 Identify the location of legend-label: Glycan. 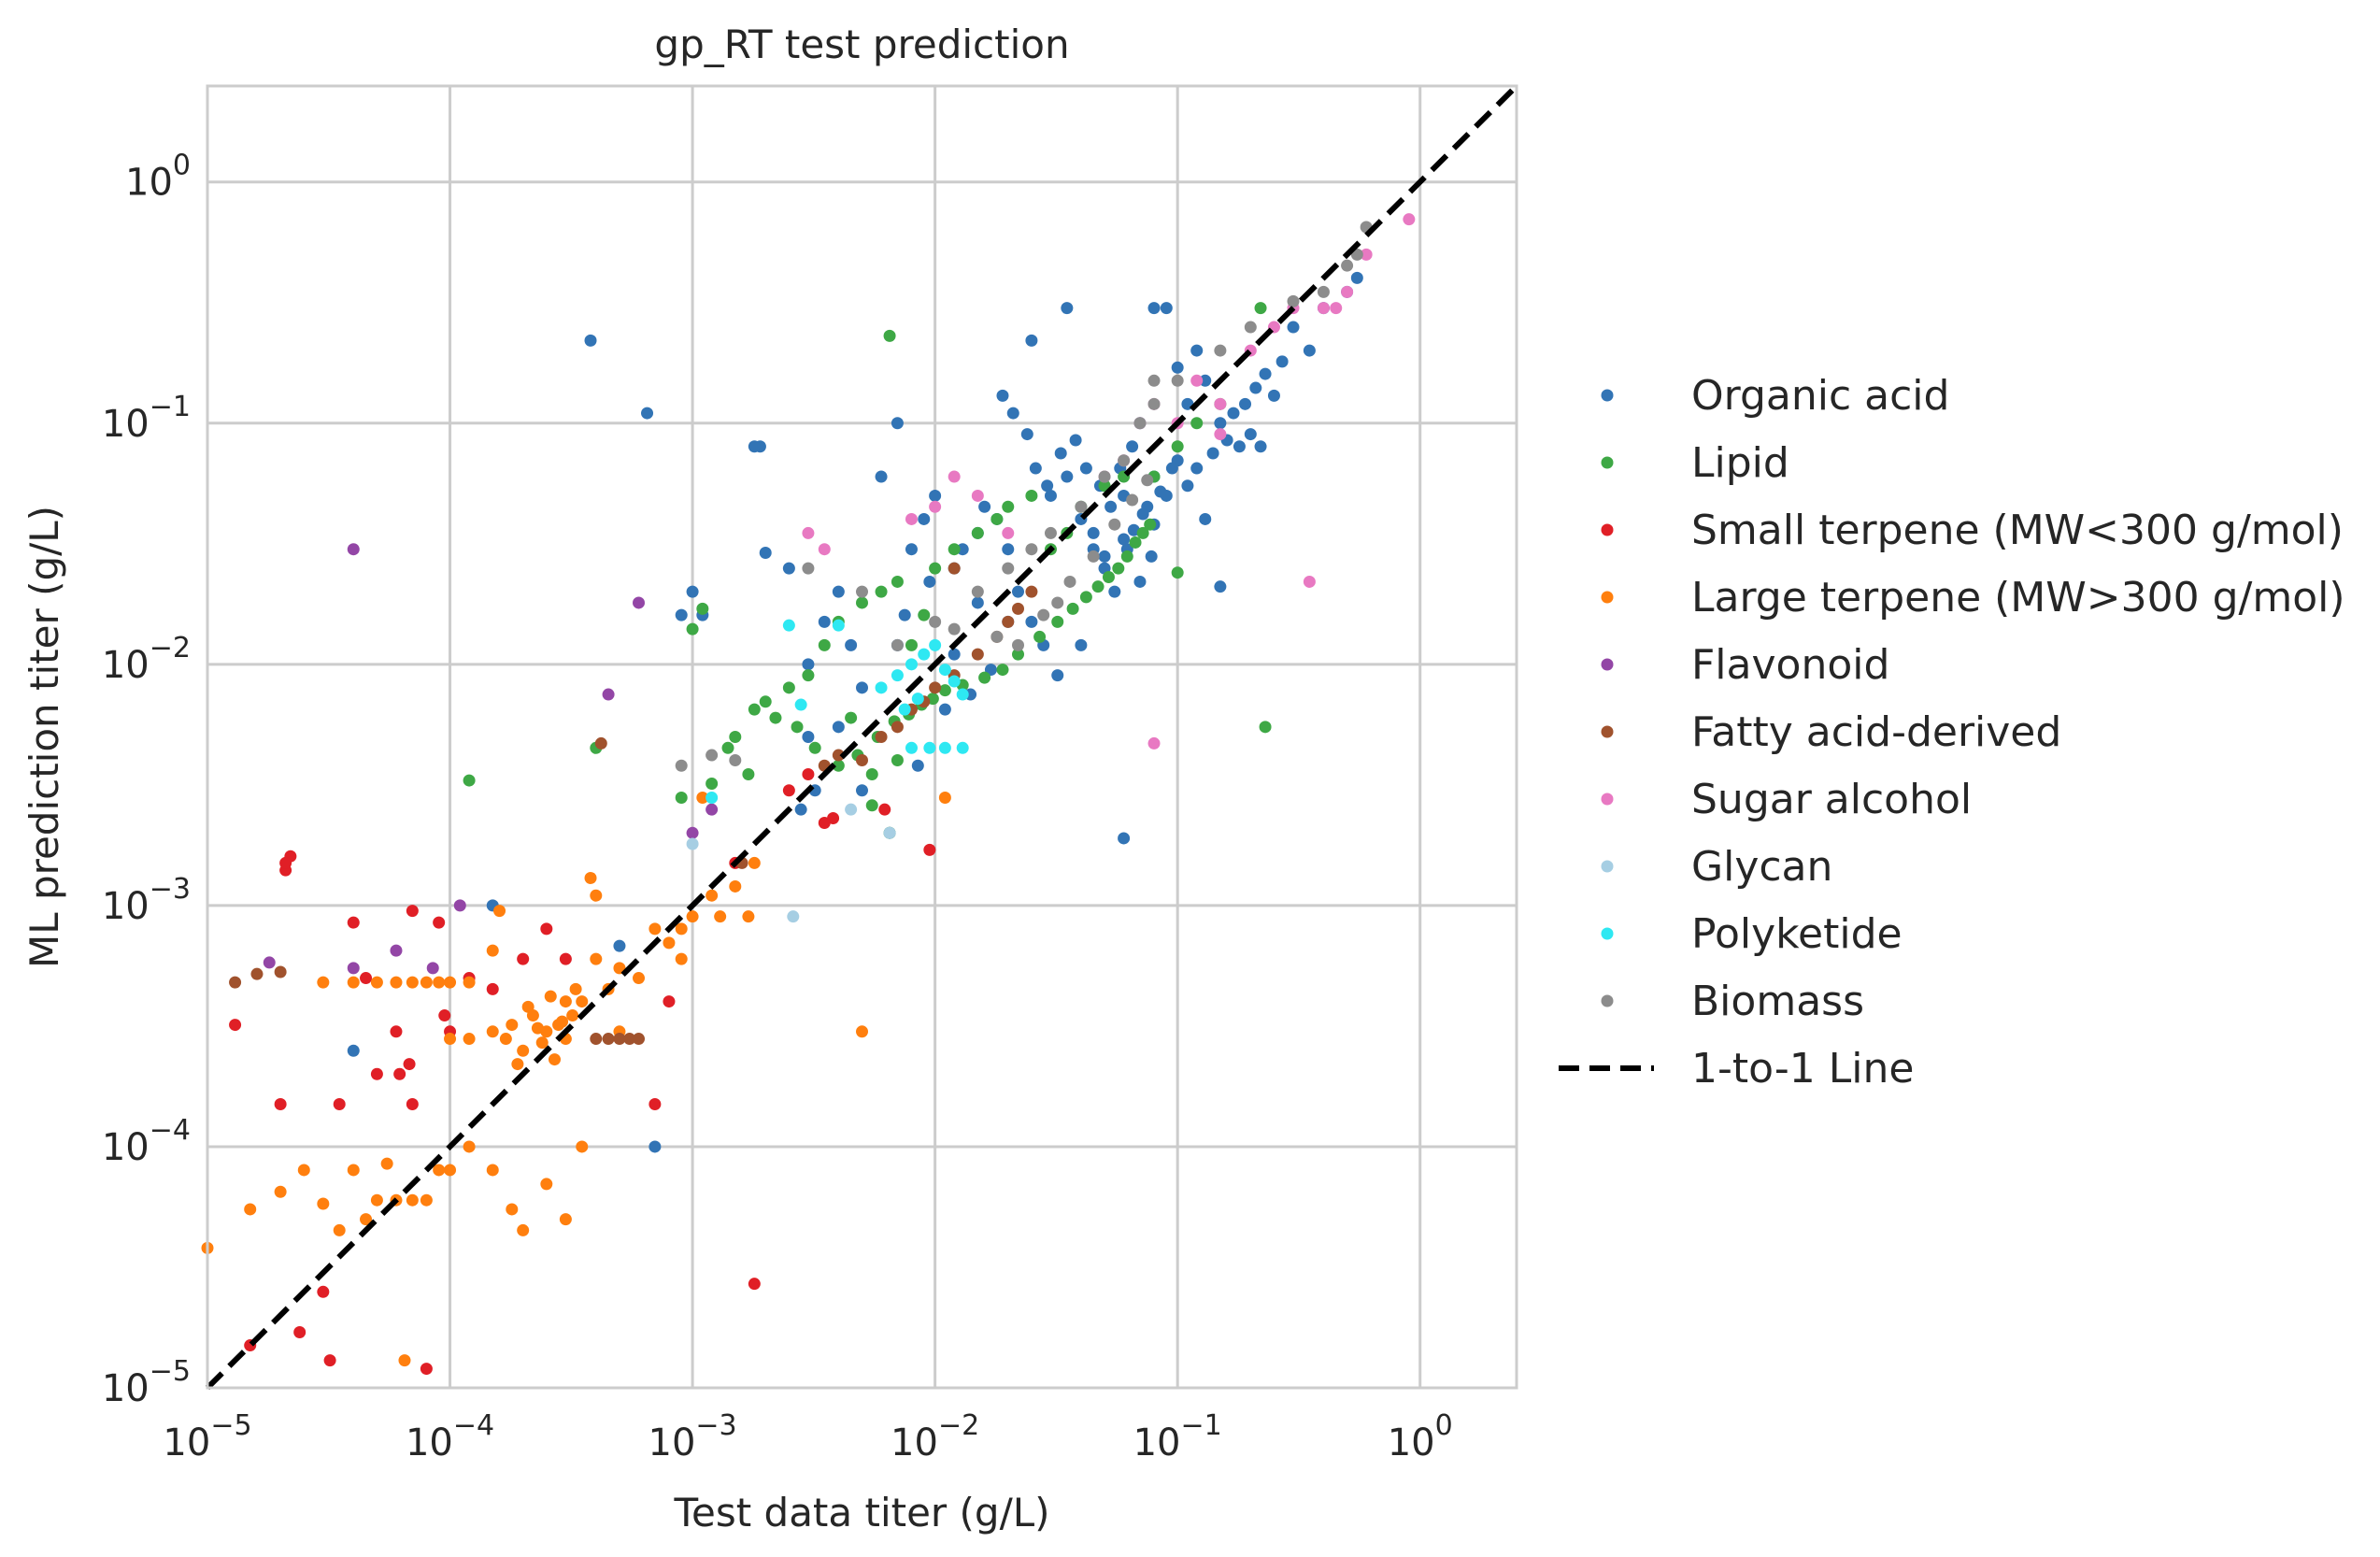
(1761, 867).